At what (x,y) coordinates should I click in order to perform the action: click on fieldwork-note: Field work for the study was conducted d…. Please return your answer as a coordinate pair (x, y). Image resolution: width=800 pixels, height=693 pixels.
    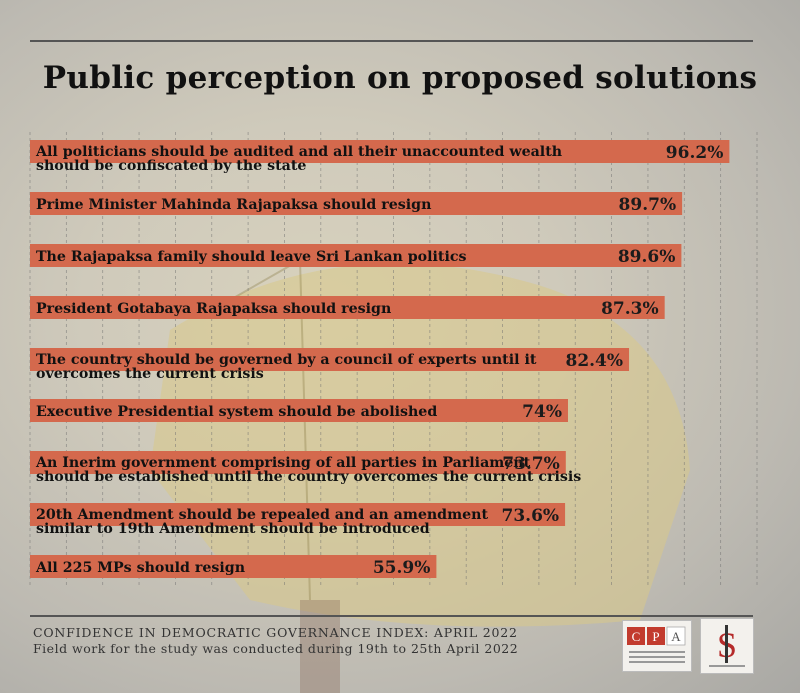
    Looking at the image, I should click on (276, 648).